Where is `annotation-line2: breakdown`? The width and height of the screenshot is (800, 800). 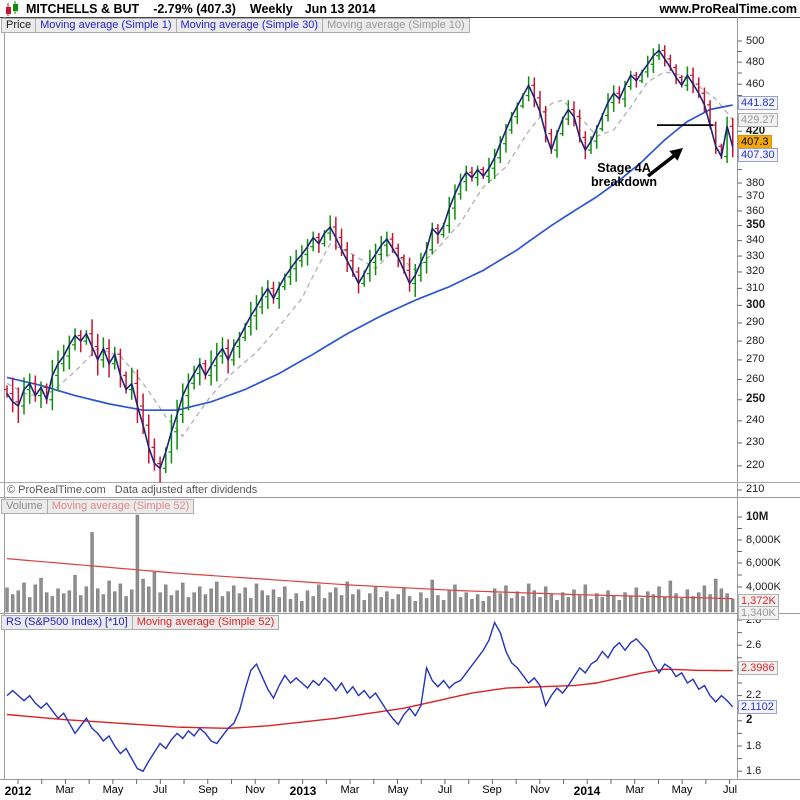 annotation-line2: breakdown is located at coordinates (624, 181).